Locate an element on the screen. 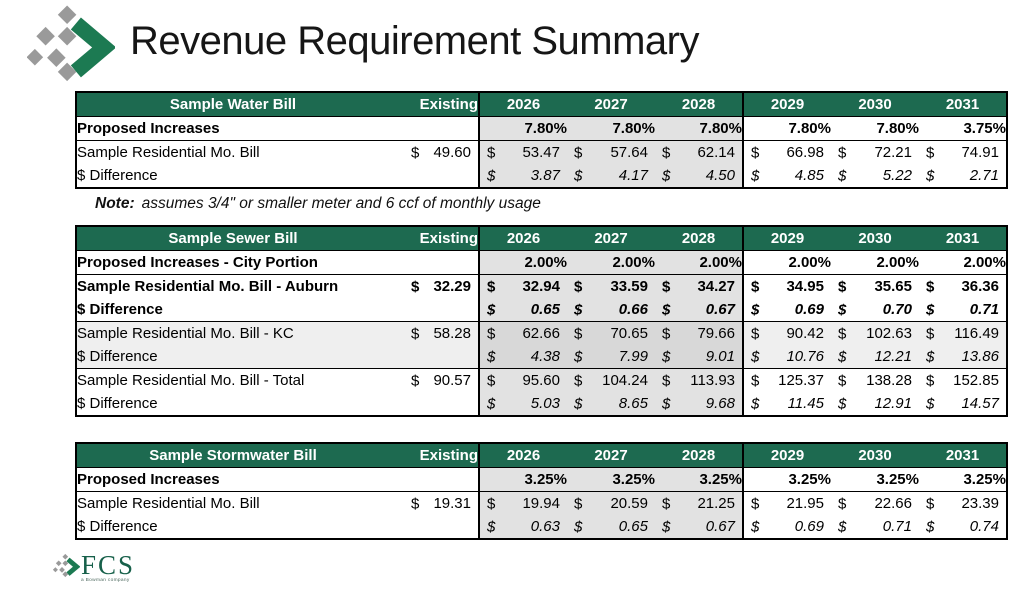 The width and height of the screenshot is (1024, 592). fcs-logo-text: FCS is located at coordinates (108, 565).